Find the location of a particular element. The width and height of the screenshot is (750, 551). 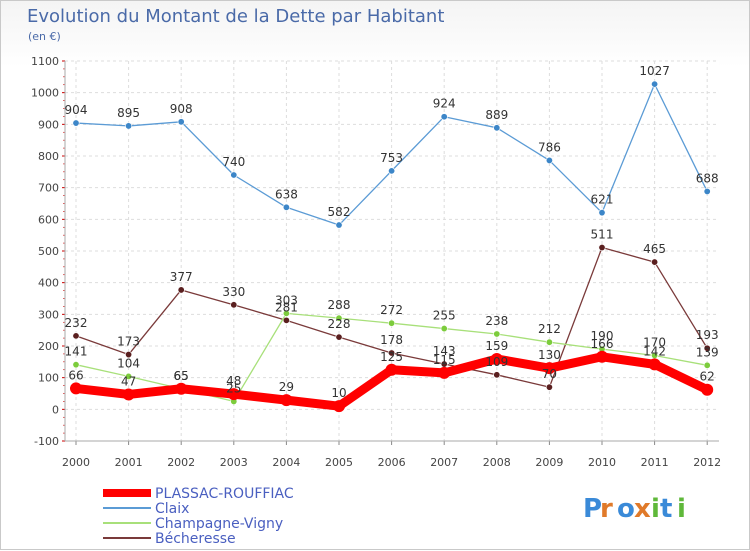

data-label-champagne-vigny: 255 is located at coordinates (444, 316).